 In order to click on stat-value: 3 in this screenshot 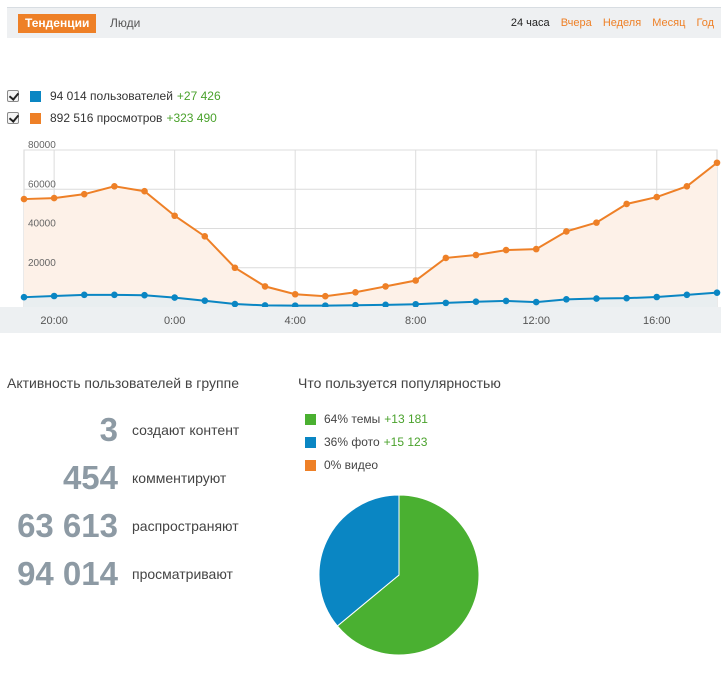, I will do `click(108, 429)`.